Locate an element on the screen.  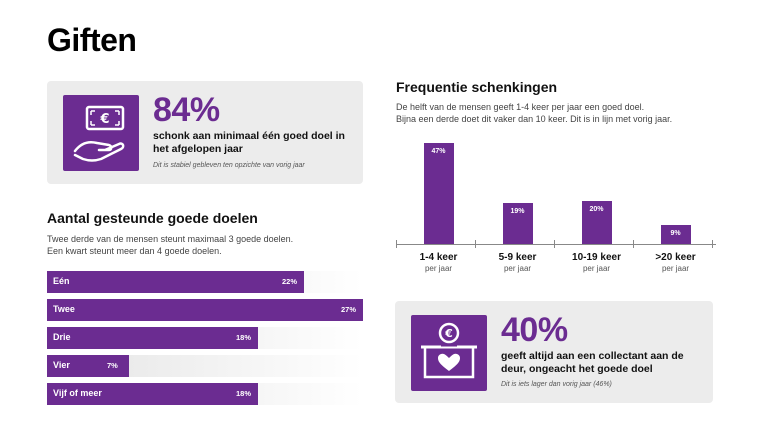
bar-value-label: 22% is located at coordinates (290, 281).